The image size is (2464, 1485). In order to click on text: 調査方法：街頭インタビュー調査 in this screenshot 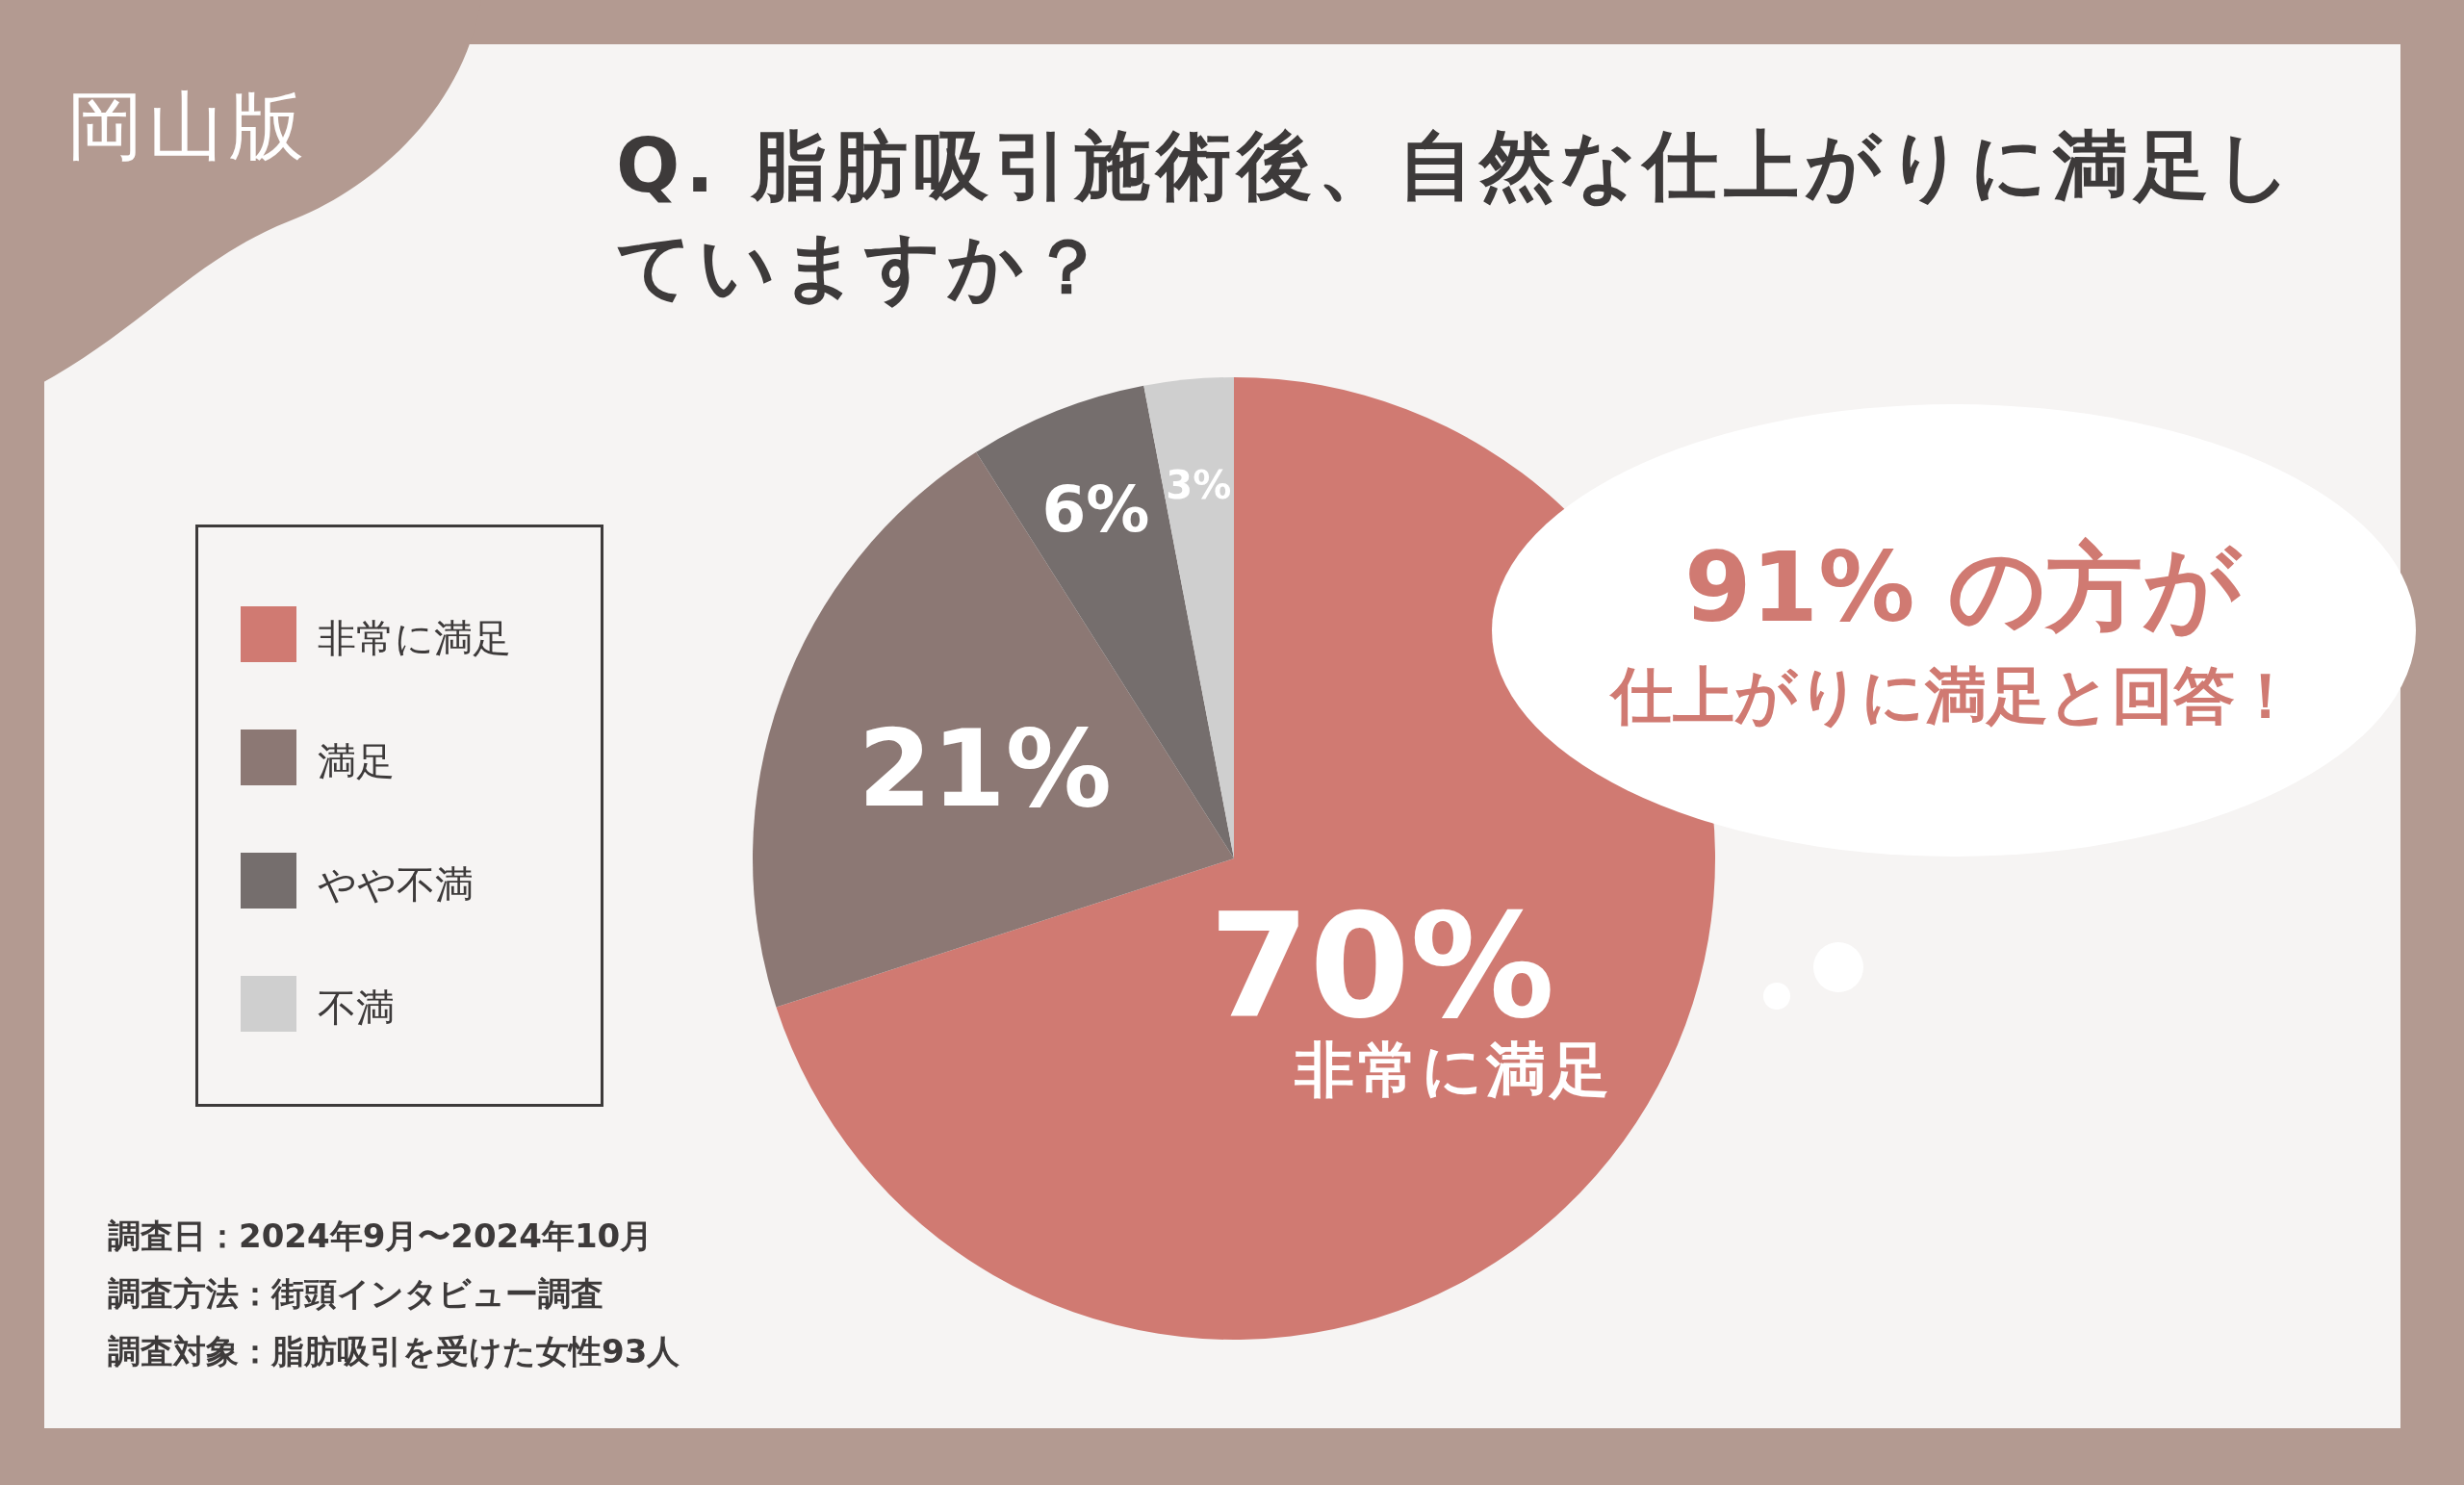, I will do `click(355, 1294)`.